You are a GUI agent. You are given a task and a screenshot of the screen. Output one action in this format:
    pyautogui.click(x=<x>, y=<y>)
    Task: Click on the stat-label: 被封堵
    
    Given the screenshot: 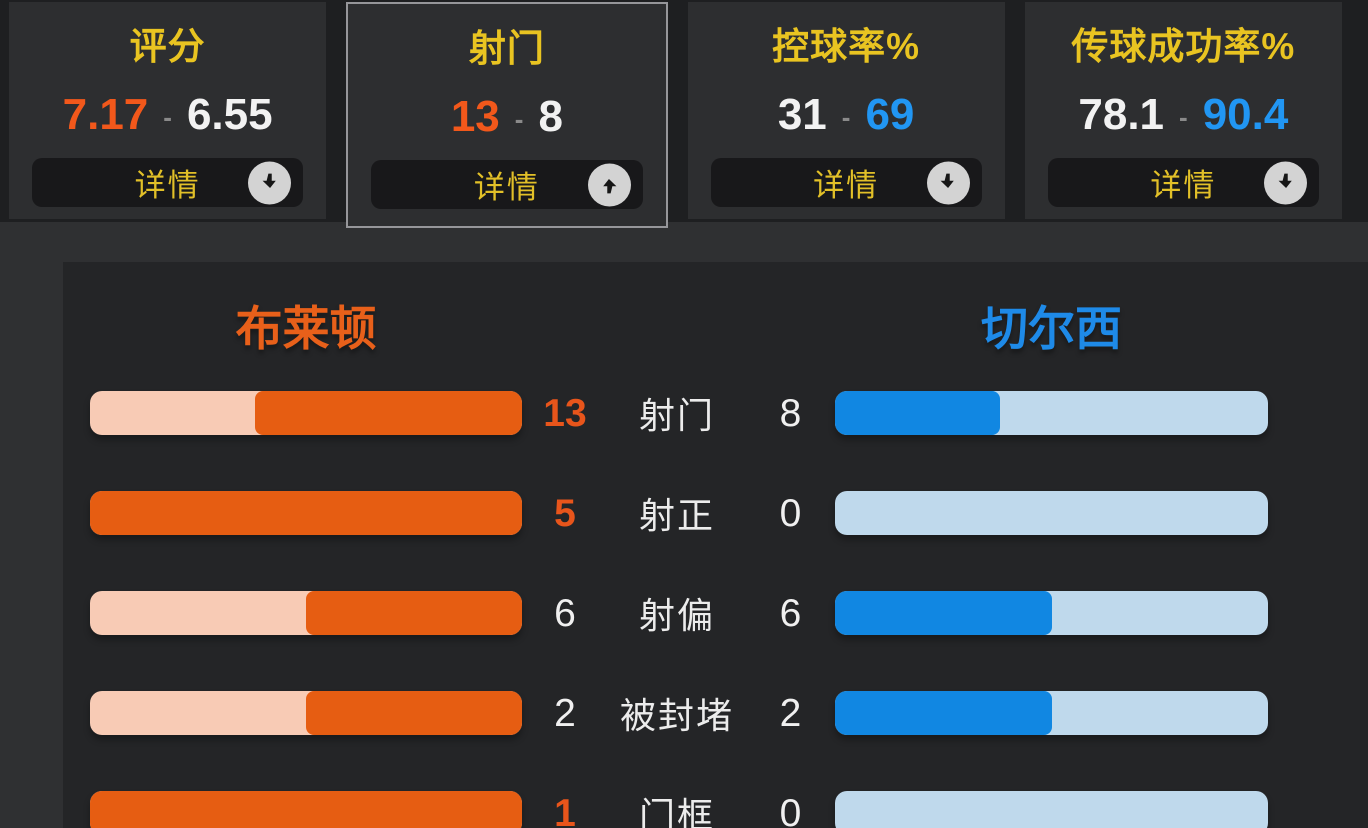 What is the action you would take?
    pyautogui.click(x=676, y=715)
    